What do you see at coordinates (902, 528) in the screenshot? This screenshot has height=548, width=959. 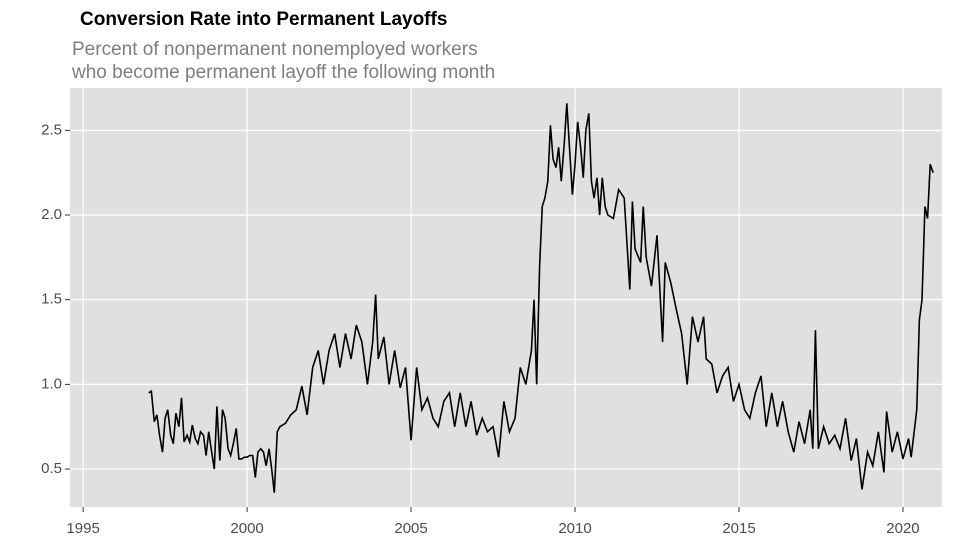 I see `x-tick-label: 2020` at bounding box center [902, 528].